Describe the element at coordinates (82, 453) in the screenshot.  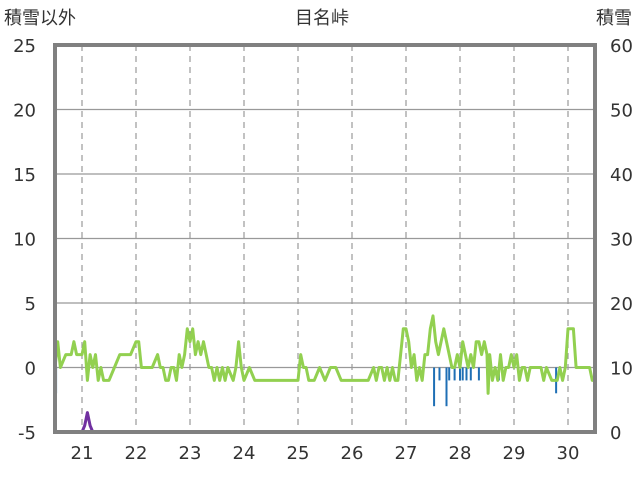
I see `x-tick-label: 21` at that location.